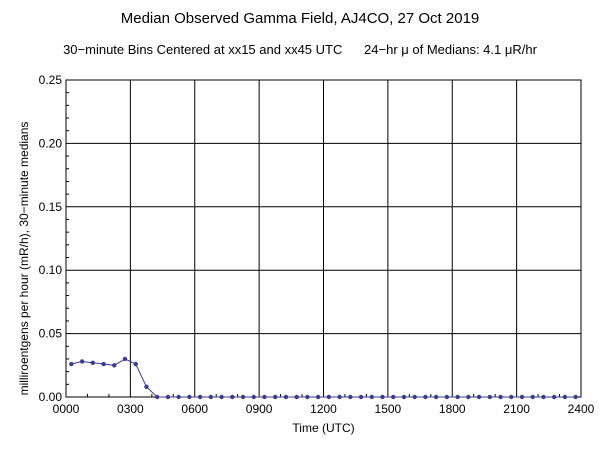 Image resolution: width=600 pixels, height=457 pixels. I want to click on x-tick-label: 1800, so click(452, 409).